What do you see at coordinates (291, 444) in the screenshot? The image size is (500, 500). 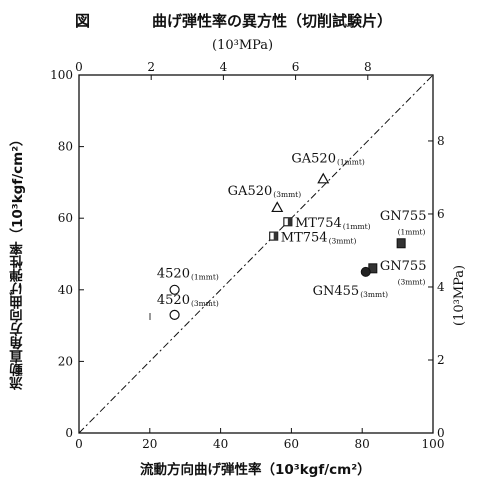 I see `x-tick-label: 60` at bounding box center [291, 444].